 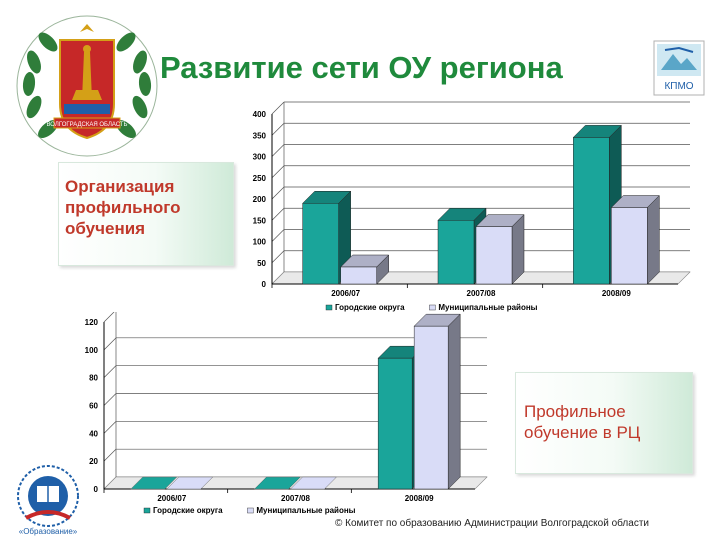 What do you see at coordinates (48, 500) in the screenshot?
I see `education-program-logo: «Образование»` at bounding box center [48, 500].